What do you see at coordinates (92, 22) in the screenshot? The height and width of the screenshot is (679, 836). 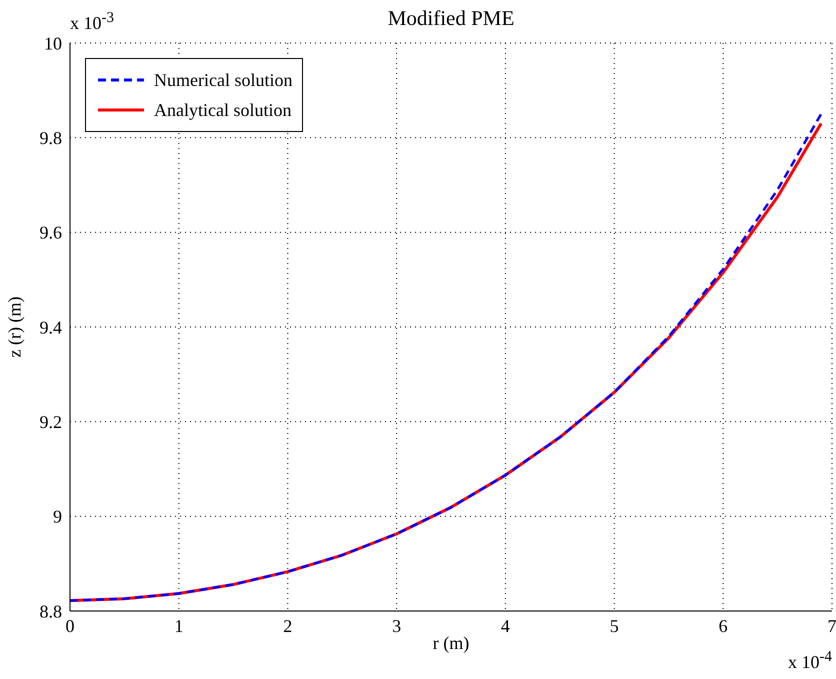 I see `text: x 10$^{-3}$` at bounding box center [92, 22].